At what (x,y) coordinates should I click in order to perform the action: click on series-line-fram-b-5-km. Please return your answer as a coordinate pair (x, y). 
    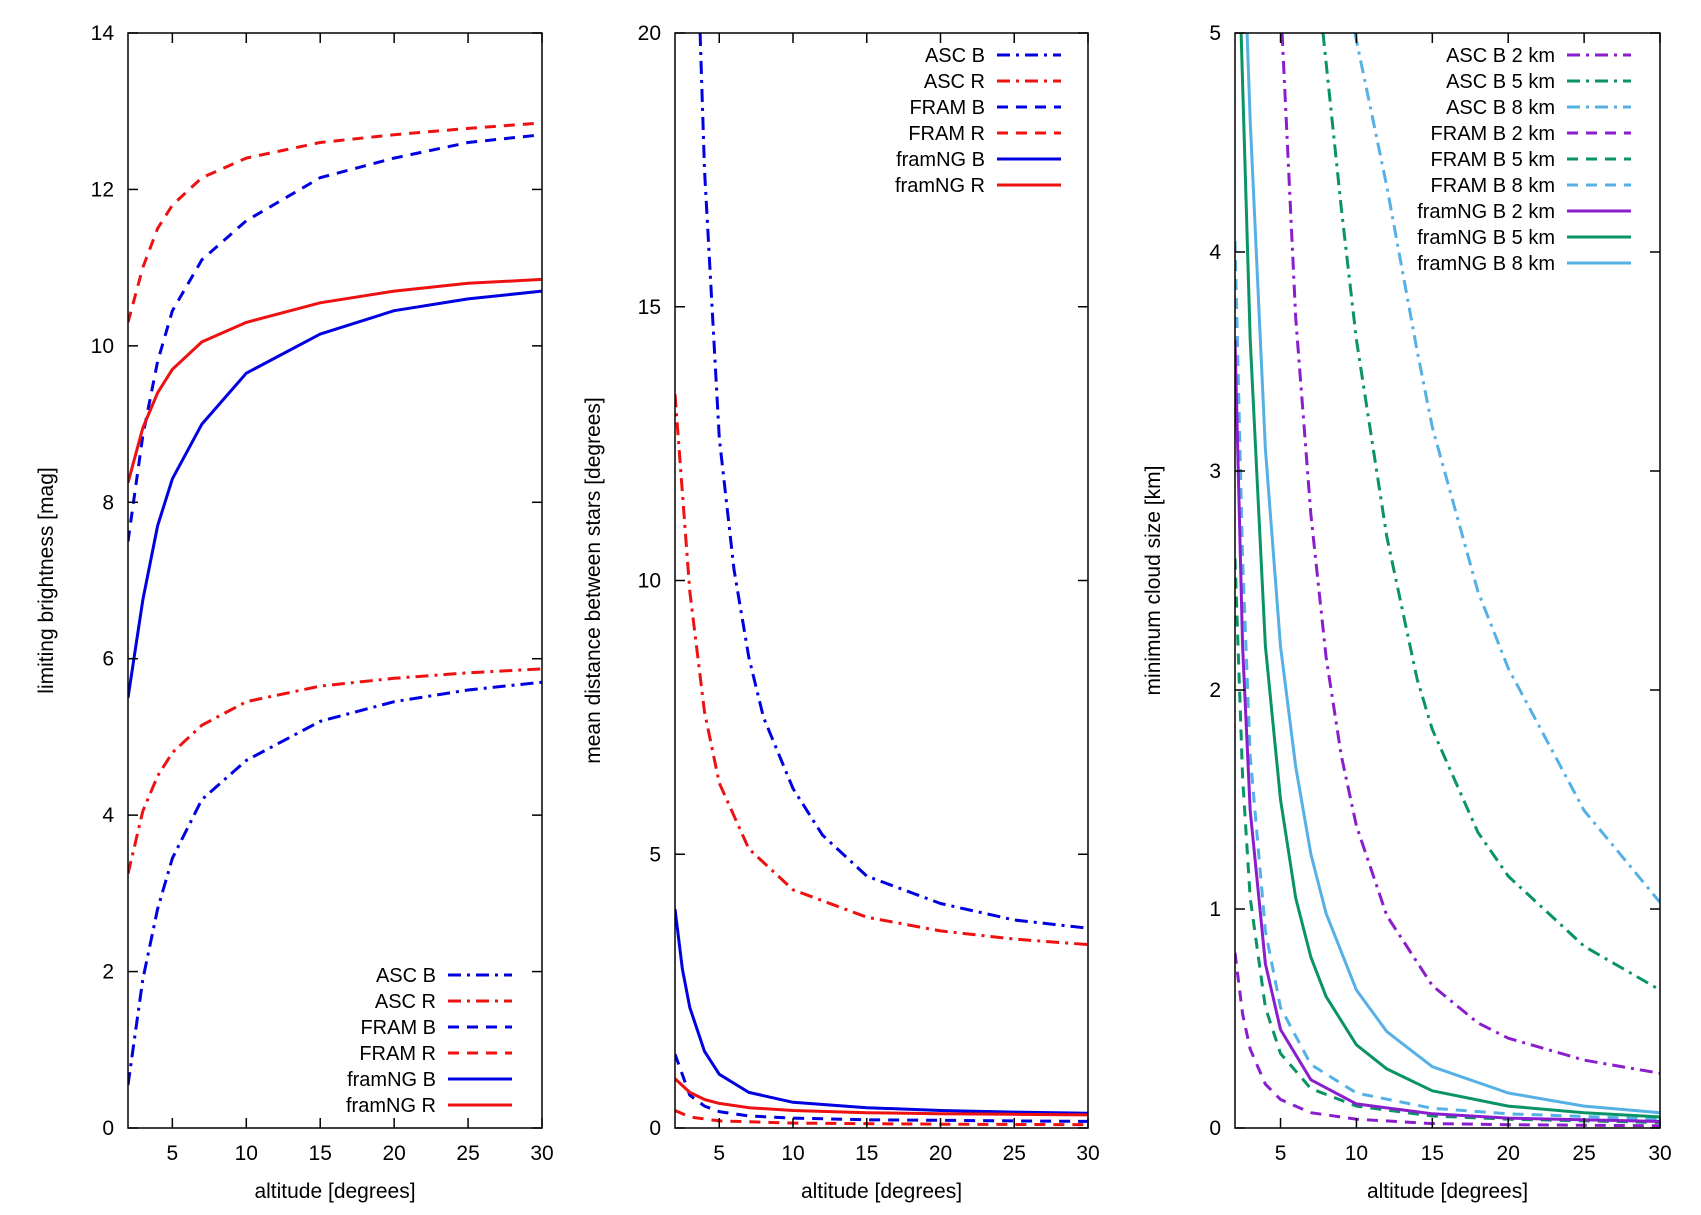
    Looking at the image, I should click on (1447, 841).